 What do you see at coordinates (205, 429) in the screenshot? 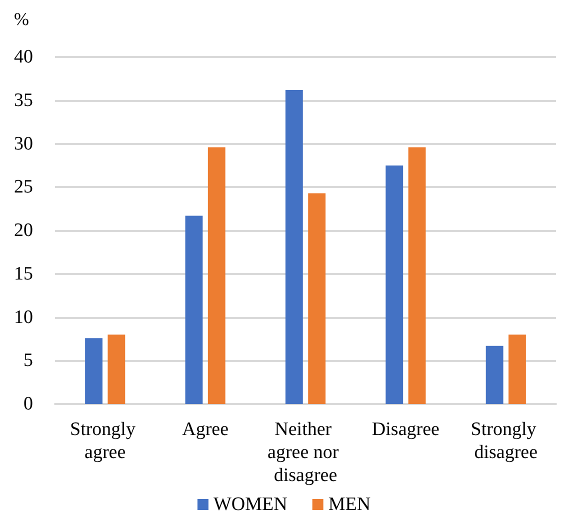
I see `x-tick-label: Agree` at bounding box center [205, 429].